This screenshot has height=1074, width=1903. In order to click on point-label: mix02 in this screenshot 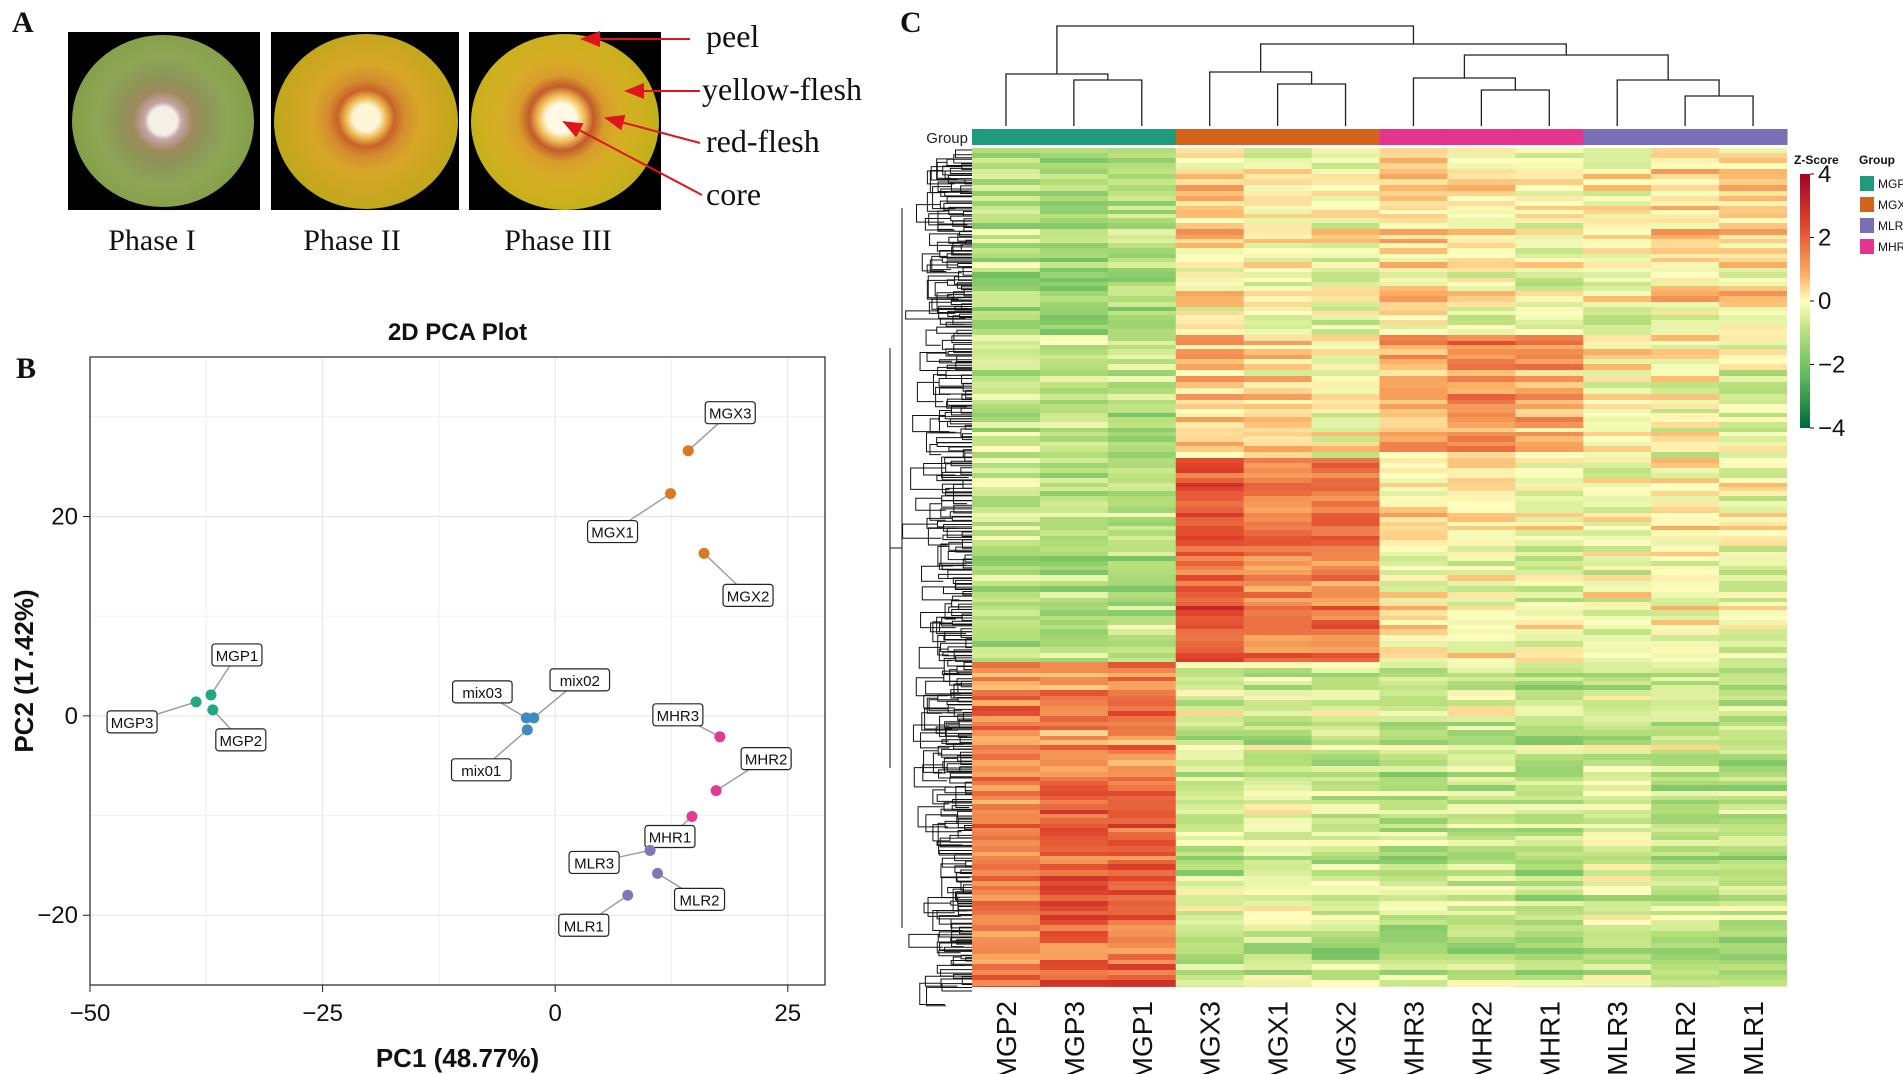, I will do `click(580, 681)`.